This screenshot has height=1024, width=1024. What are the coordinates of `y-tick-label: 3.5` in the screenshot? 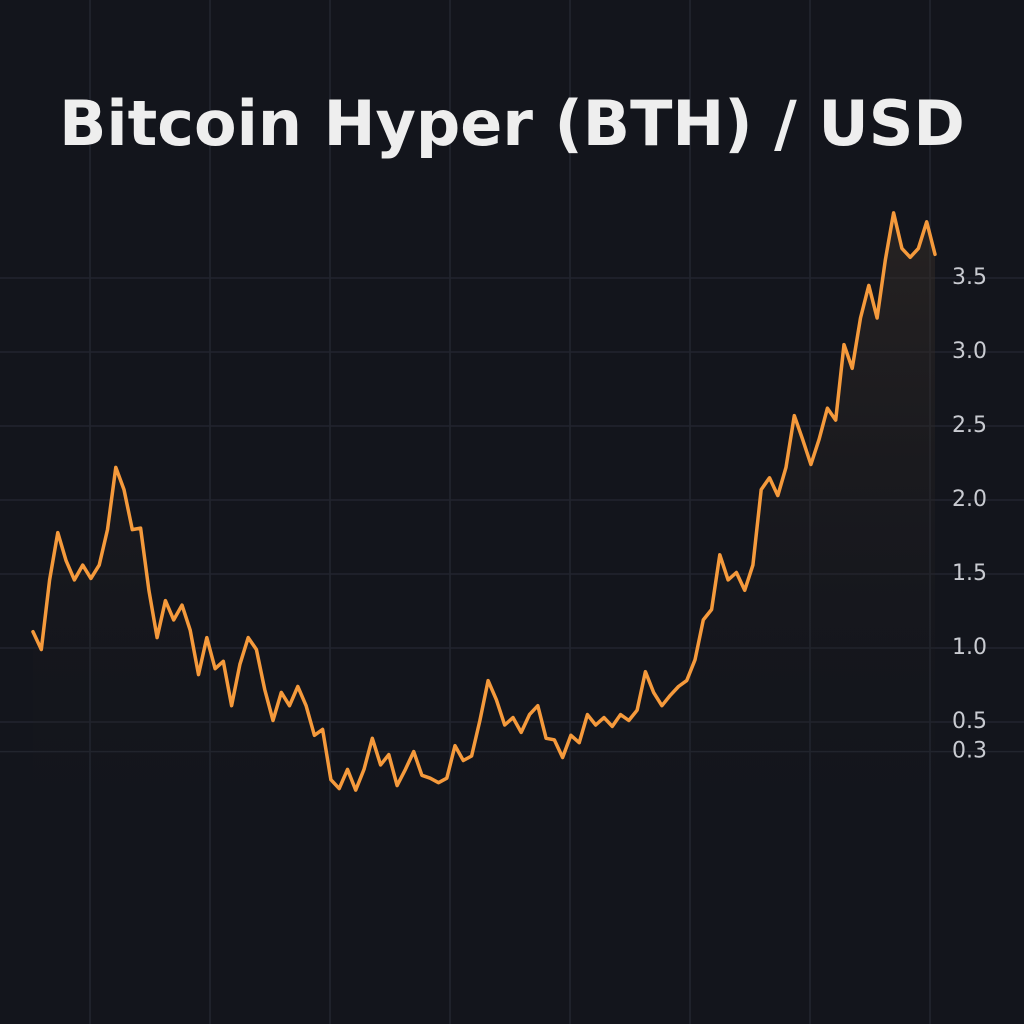 It's located at (969, 277).